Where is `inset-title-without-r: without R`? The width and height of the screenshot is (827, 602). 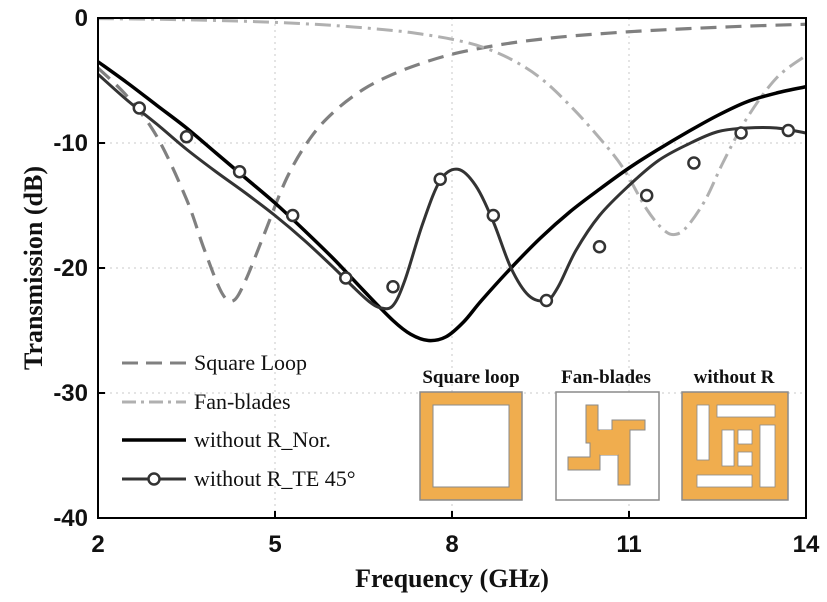
inset-title-without-r: without R is located at coordinates (734, 377).